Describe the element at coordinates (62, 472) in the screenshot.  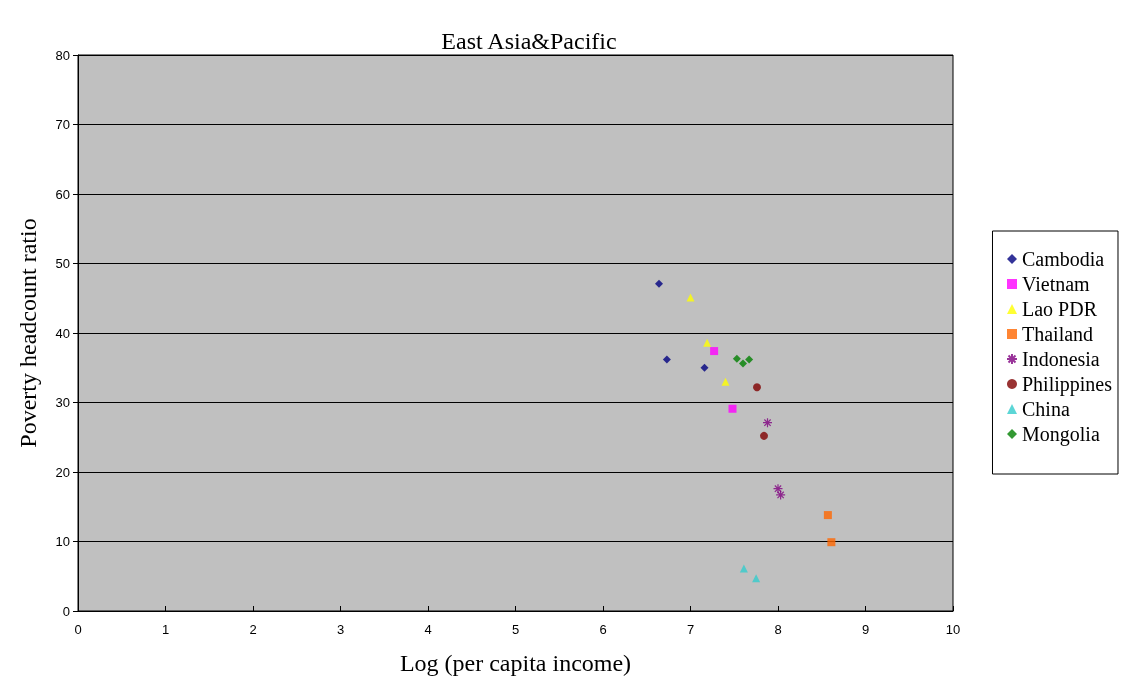
I see `y-tick-label: 20` at that location.